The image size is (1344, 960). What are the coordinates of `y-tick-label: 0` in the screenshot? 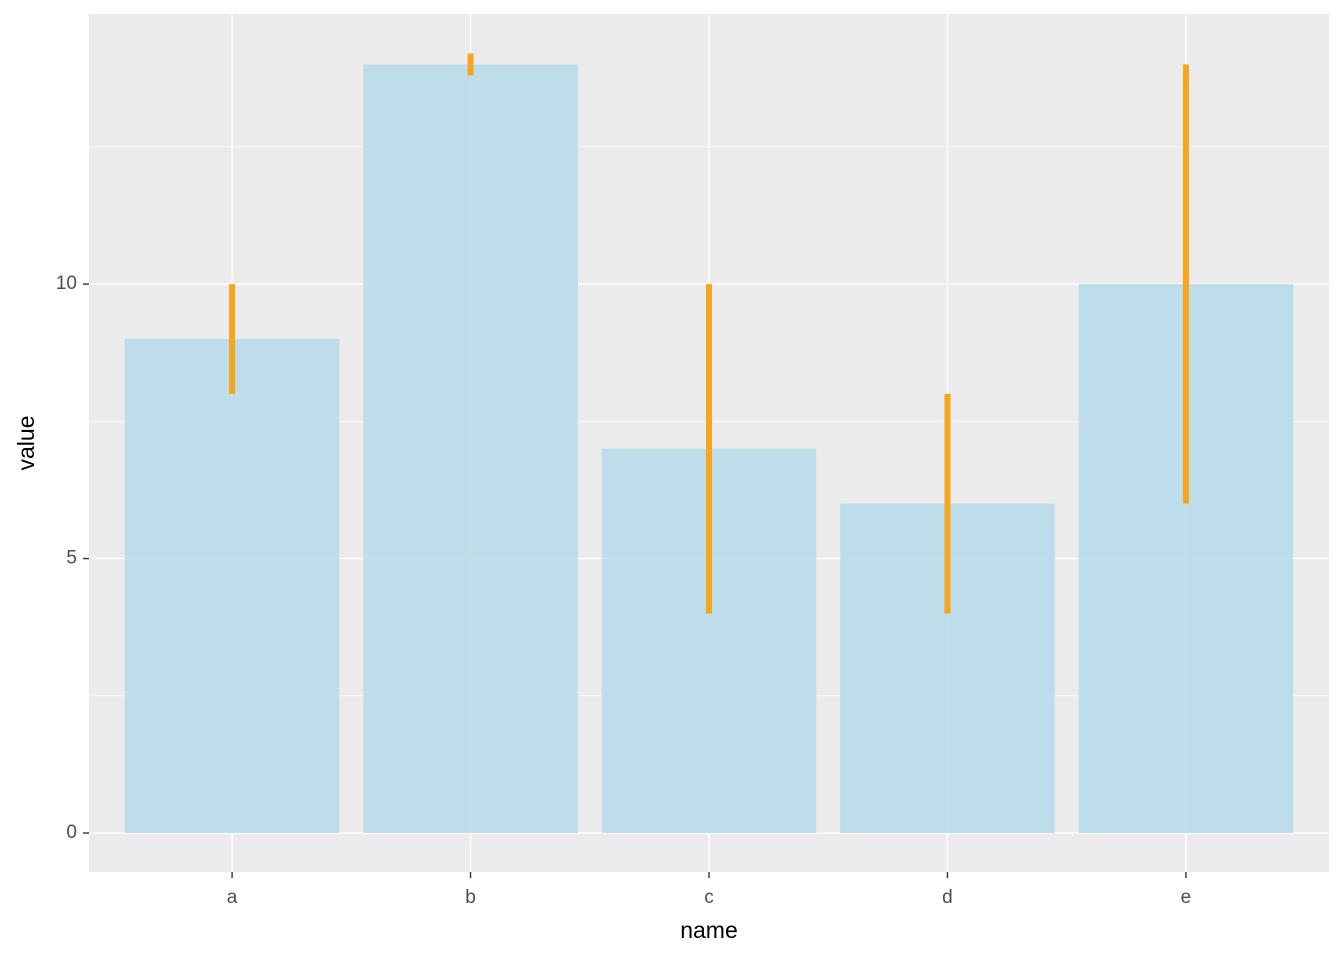 It's located at (71, 832).